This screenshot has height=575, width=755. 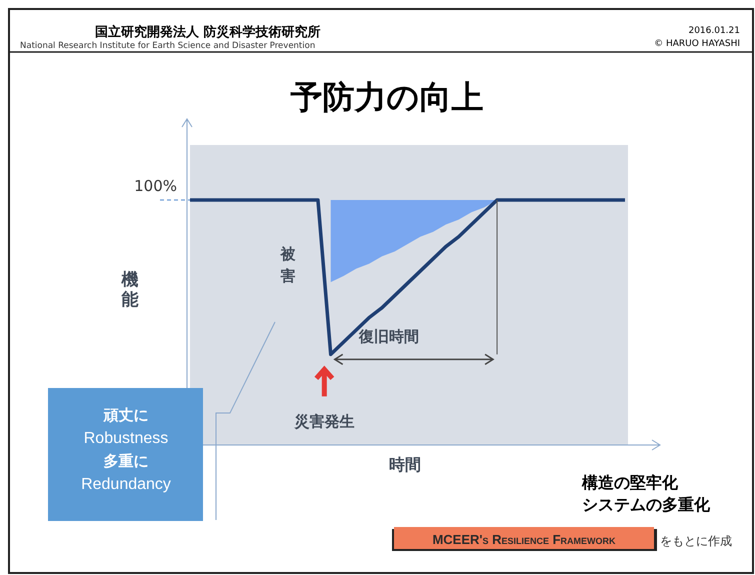 What do you see at coordinates (129, 290) in the screenshot?
I see `y-axis-title: 機能` at bounding box center [129, 290].